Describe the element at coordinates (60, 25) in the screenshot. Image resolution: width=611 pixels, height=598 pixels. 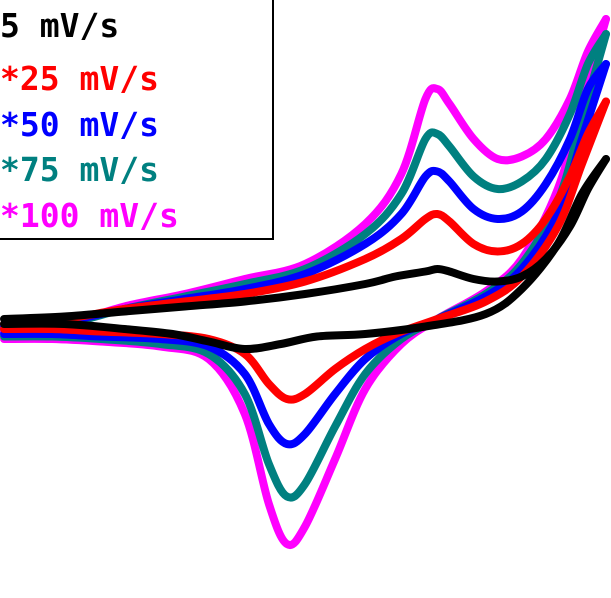
I see `legend-entry-5mvs: 5 mV/s` at that location.